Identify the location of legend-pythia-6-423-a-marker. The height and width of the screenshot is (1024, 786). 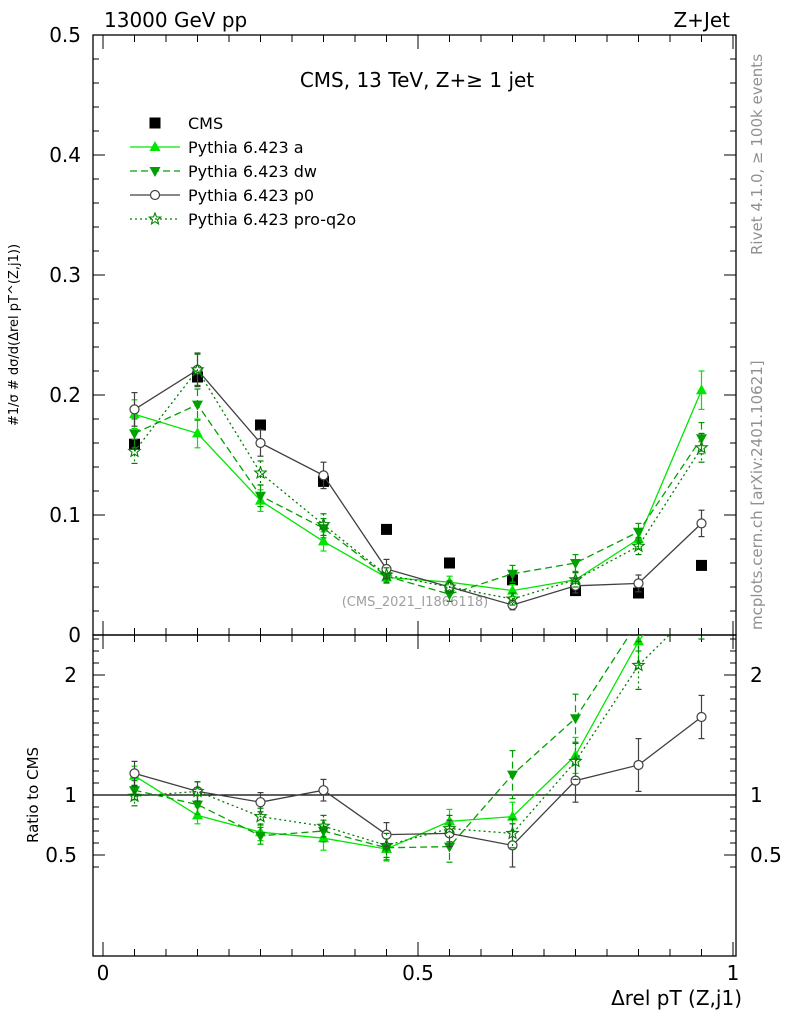
(155, 146).